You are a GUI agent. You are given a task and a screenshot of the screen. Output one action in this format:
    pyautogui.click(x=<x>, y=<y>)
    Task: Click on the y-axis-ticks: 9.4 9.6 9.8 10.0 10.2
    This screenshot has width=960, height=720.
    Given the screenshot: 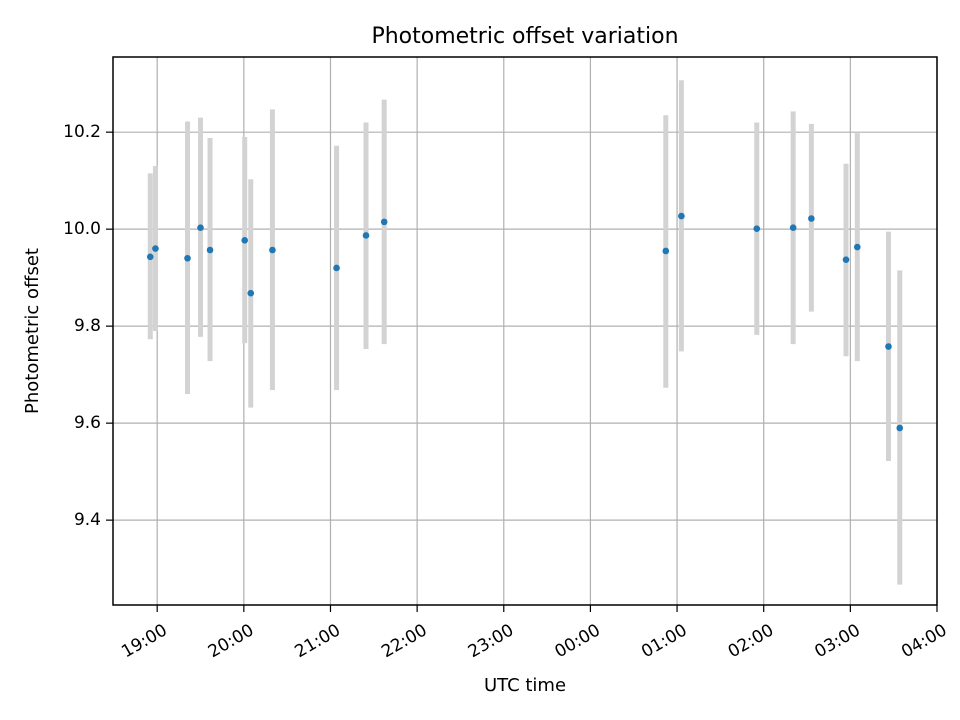 What is the action you would take?
    pyautogui.click(x=88, y=326)
    